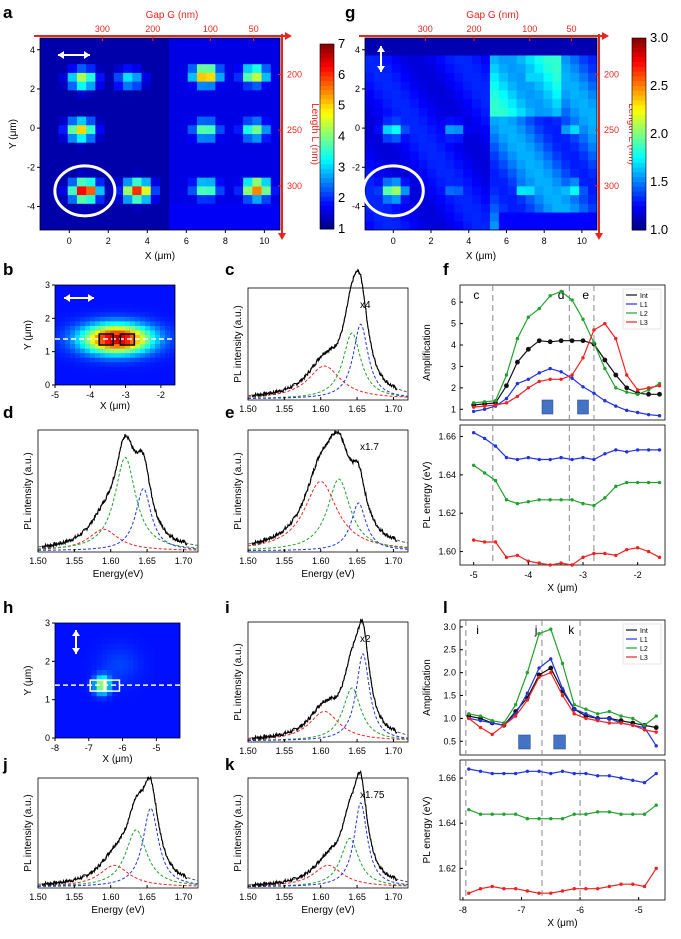 The width and height of the screenshot is (681, 939). Describe the element at coordinates (547, 407) in the screenshot. I see `antenna-block` at that location.